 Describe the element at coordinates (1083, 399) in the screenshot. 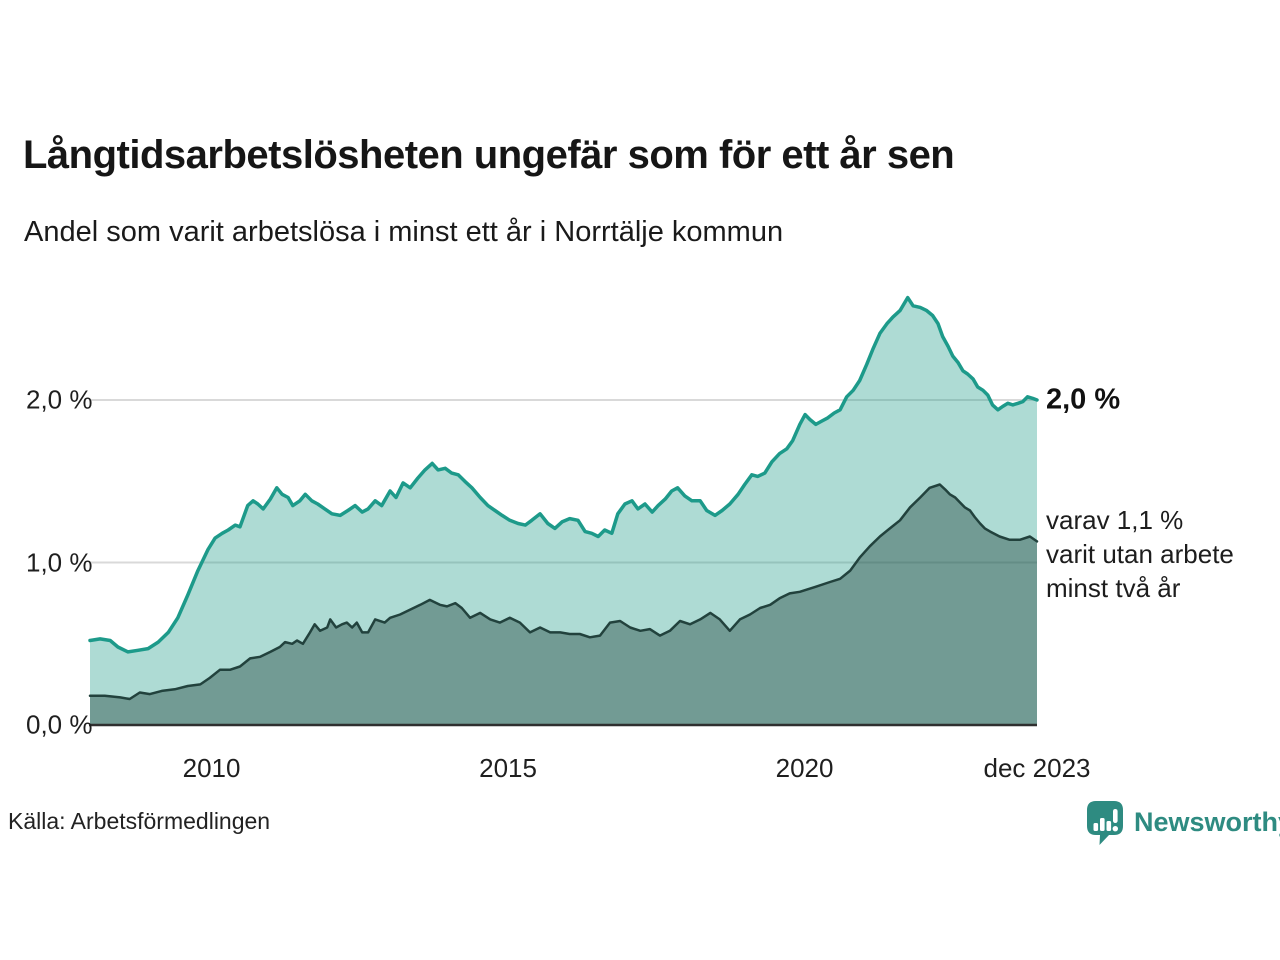

I see `end-value-label: 2,0 %` at that location.